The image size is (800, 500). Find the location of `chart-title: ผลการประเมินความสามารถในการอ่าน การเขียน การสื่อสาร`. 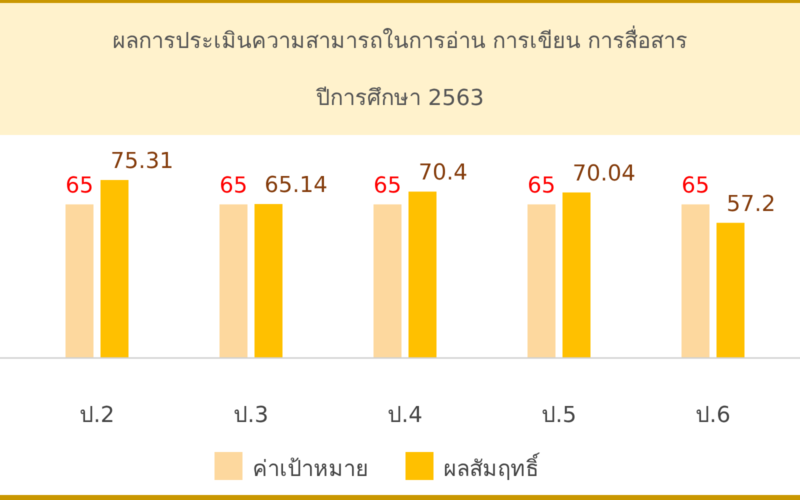

chart-title: ผลการประเมินความสามารถในการอ่าน การเขียน การสื่อสาร is located at coordinates (400, 39).